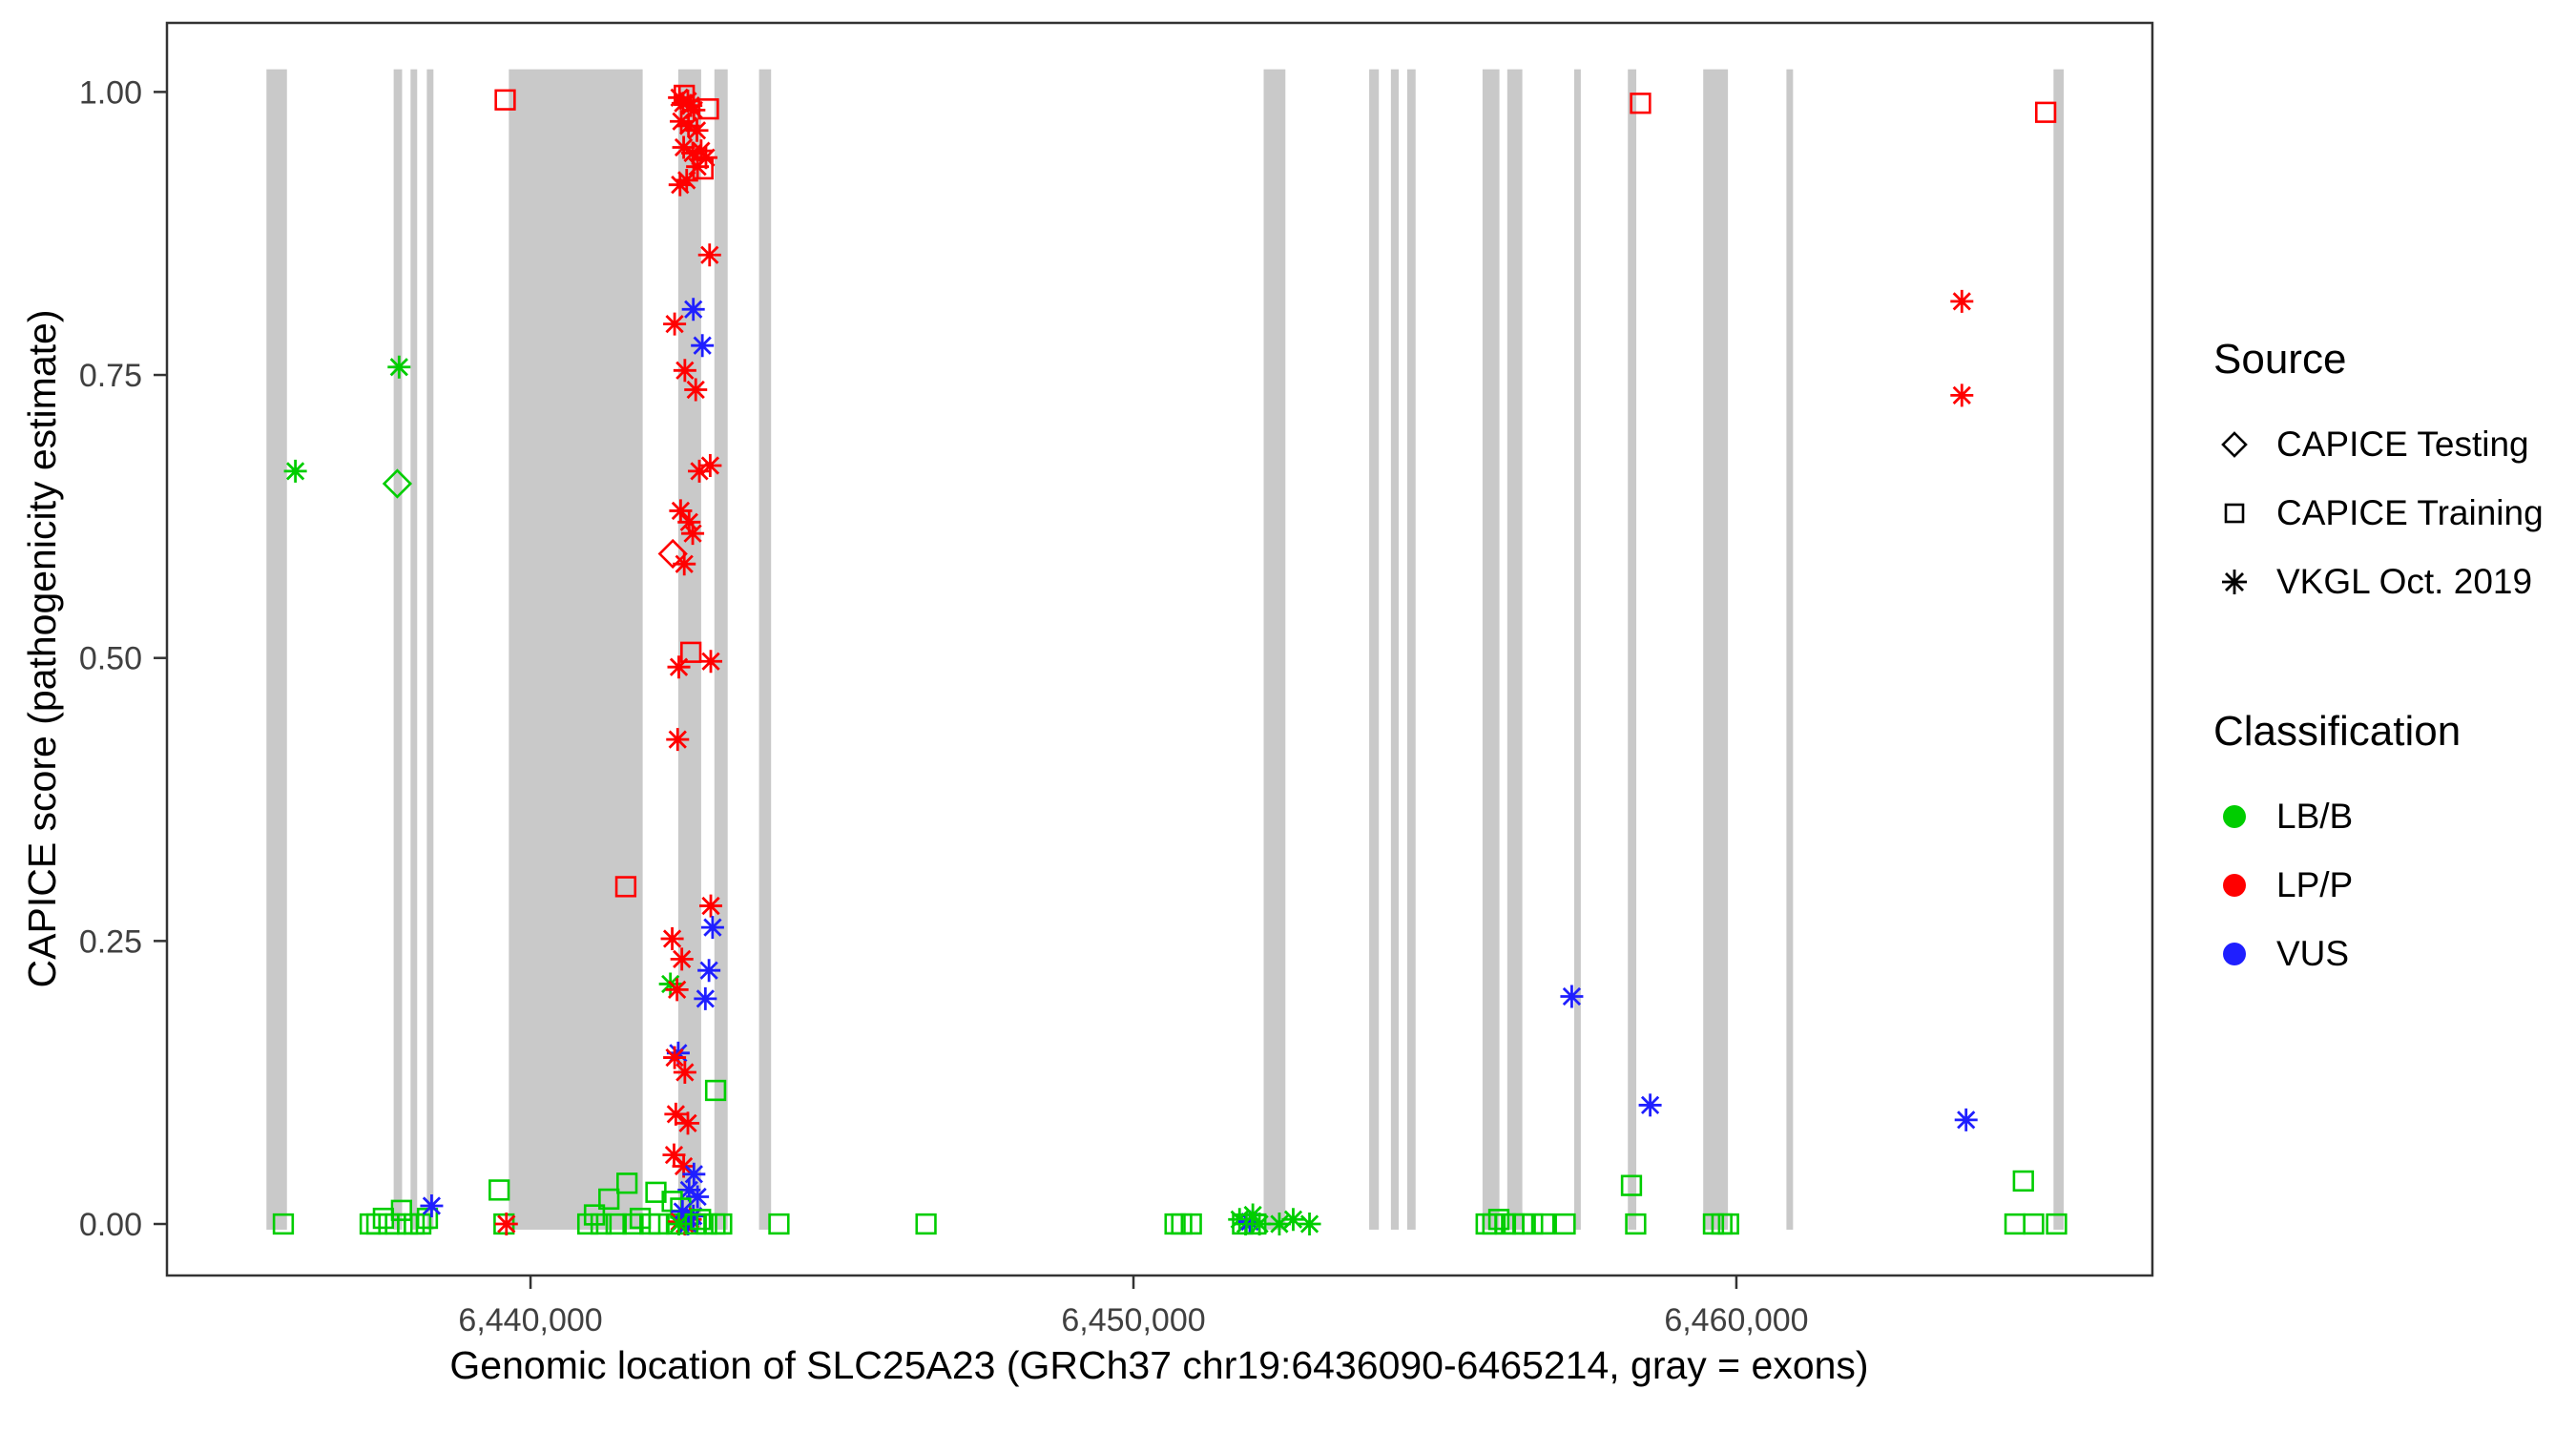 This screenshot has width=2576, height=1431. Describe the element at coordinates (2337, 731) in the screenshot. I see `legend-classification-title: Classification` at that location.